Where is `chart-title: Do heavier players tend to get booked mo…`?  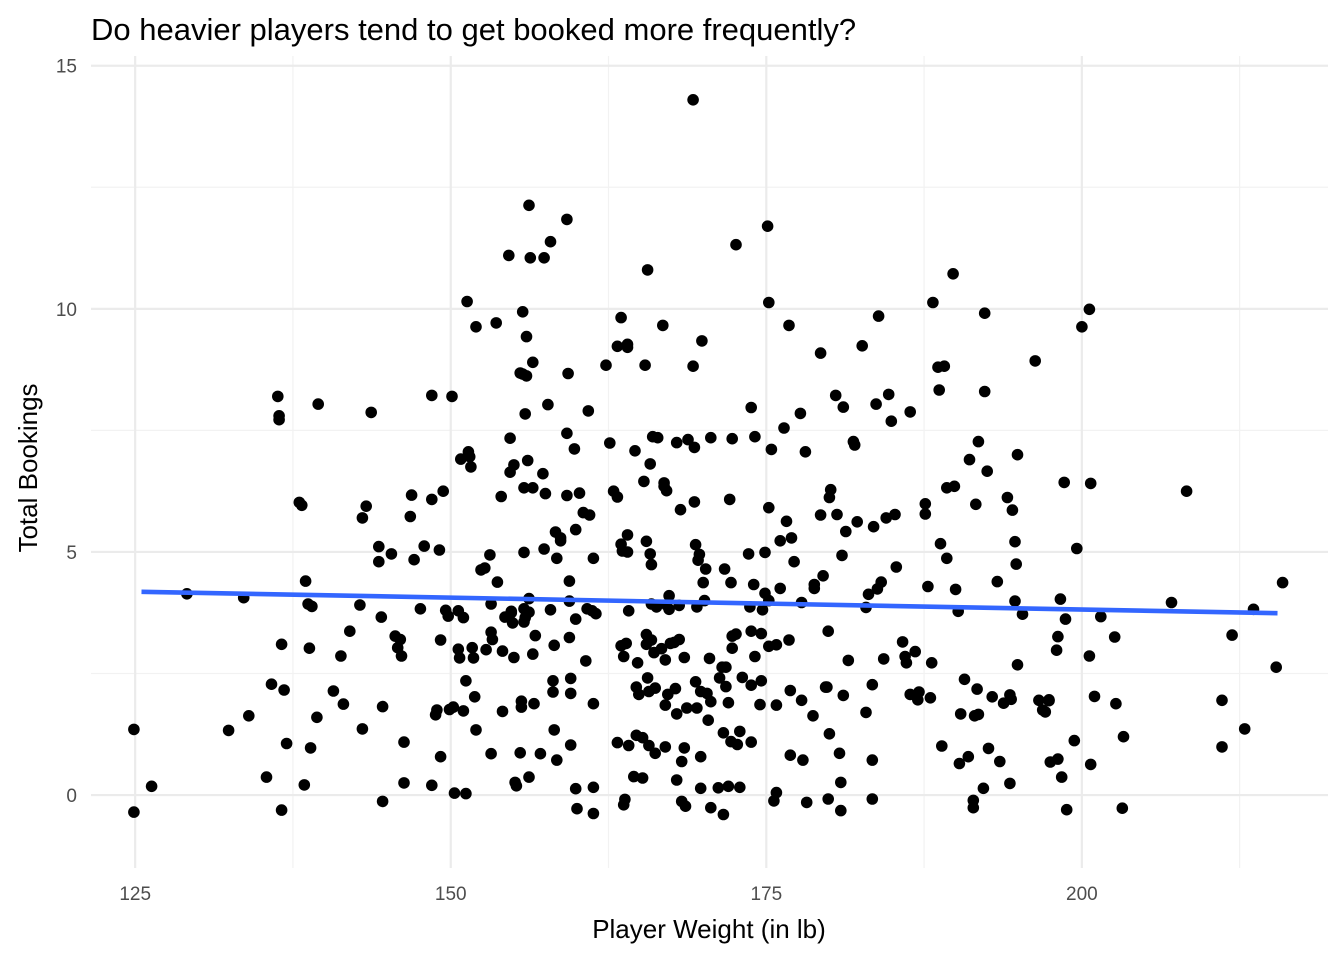 chart-title: Do heavier players tend to get booked mo… is located at coordinates (473, 29).